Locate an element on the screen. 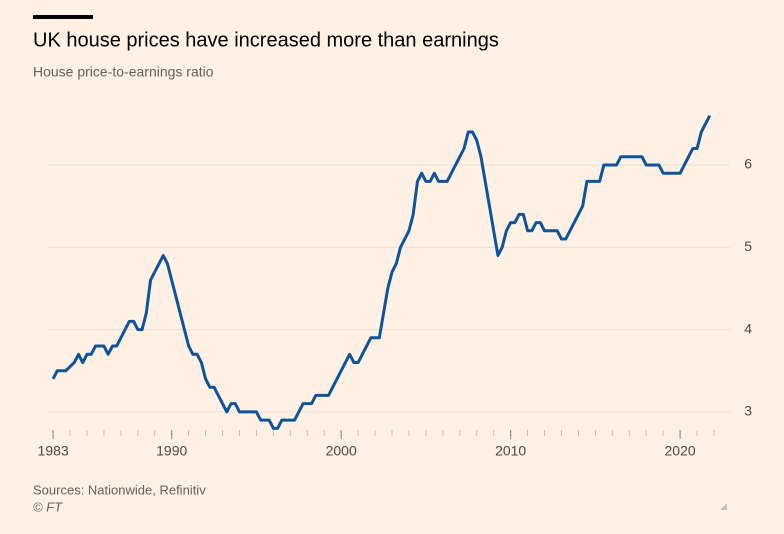  corner-mark is located at coordinates (723, 506).